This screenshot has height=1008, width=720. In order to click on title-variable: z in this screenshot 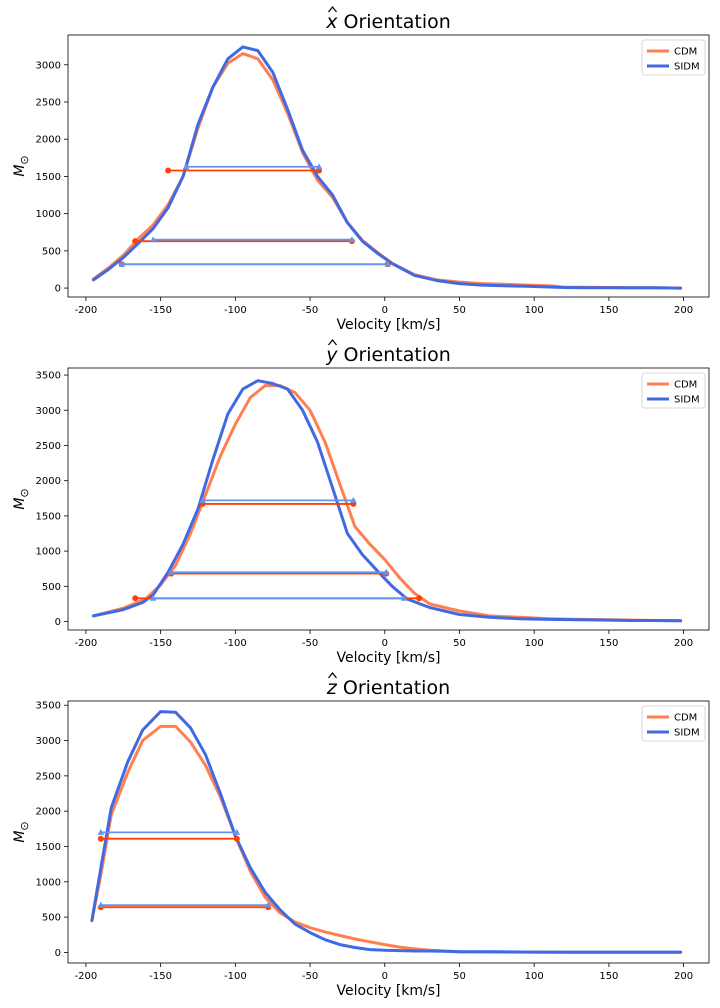, I will do `click(332, 688)`.